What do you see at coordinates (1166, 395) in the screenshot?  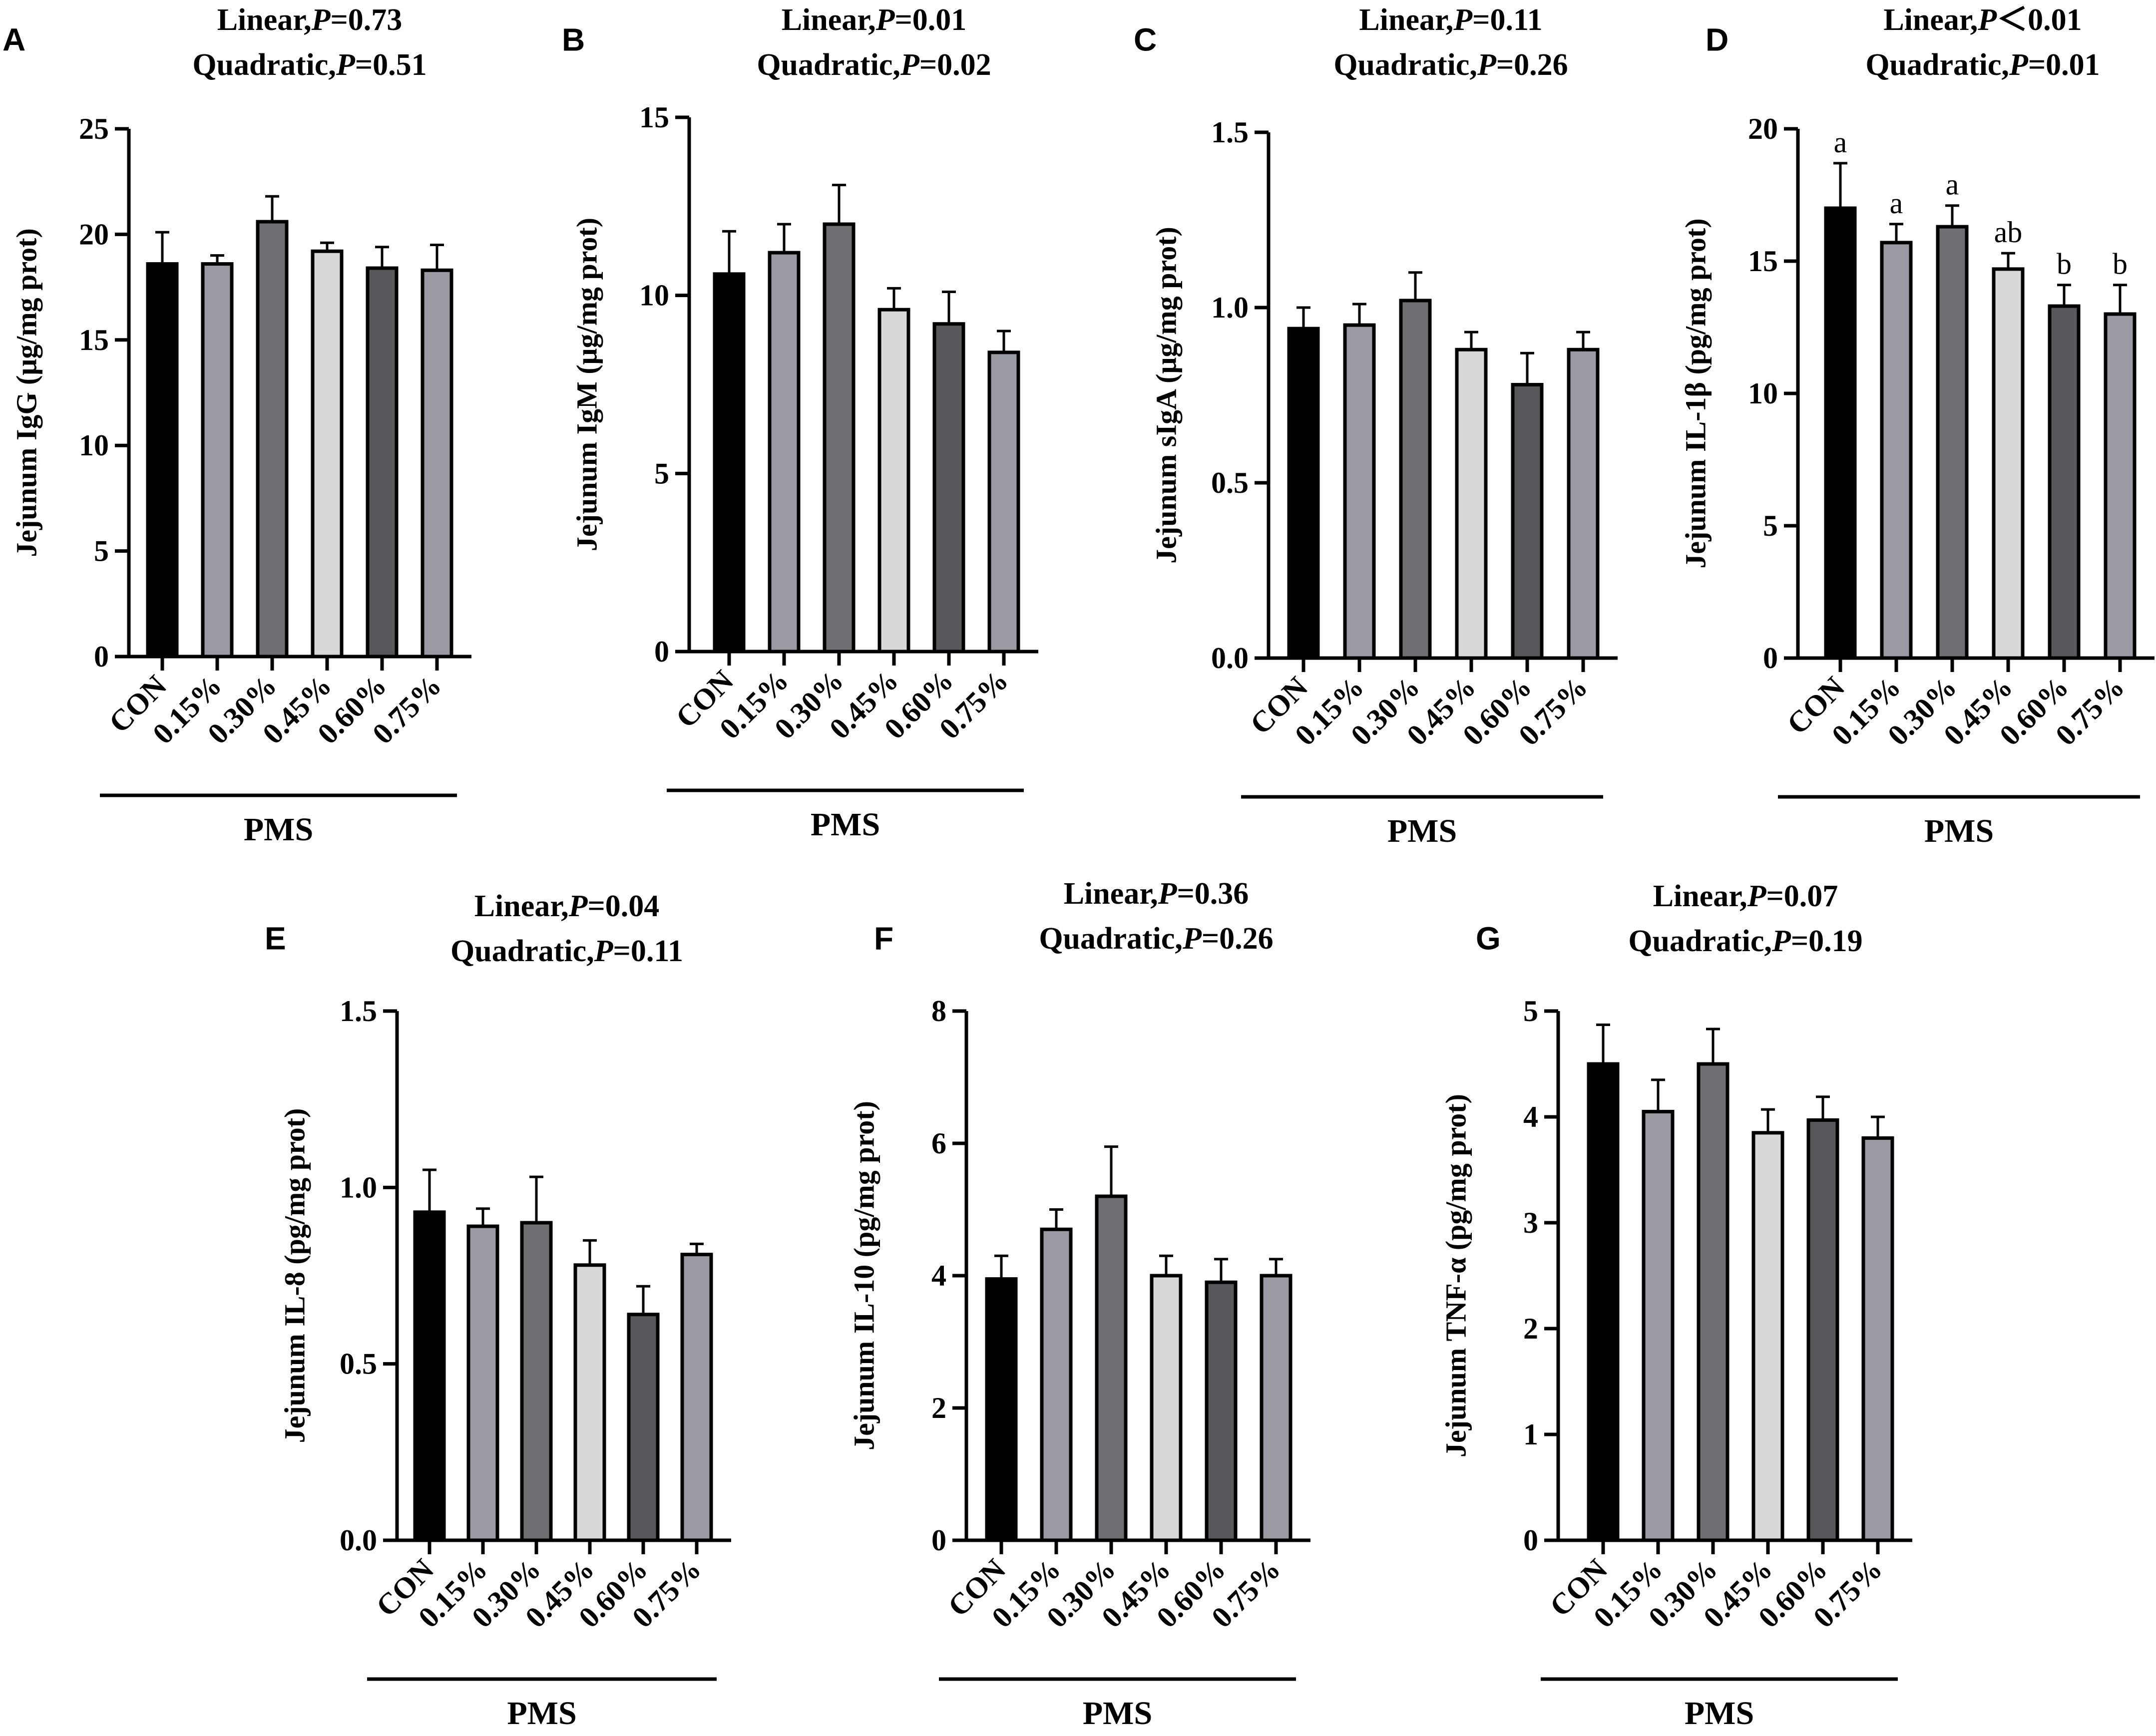 I see `y-axis-label: Jejunum sIgA (μg/mg prot)` at bounding box center [1166, 395].